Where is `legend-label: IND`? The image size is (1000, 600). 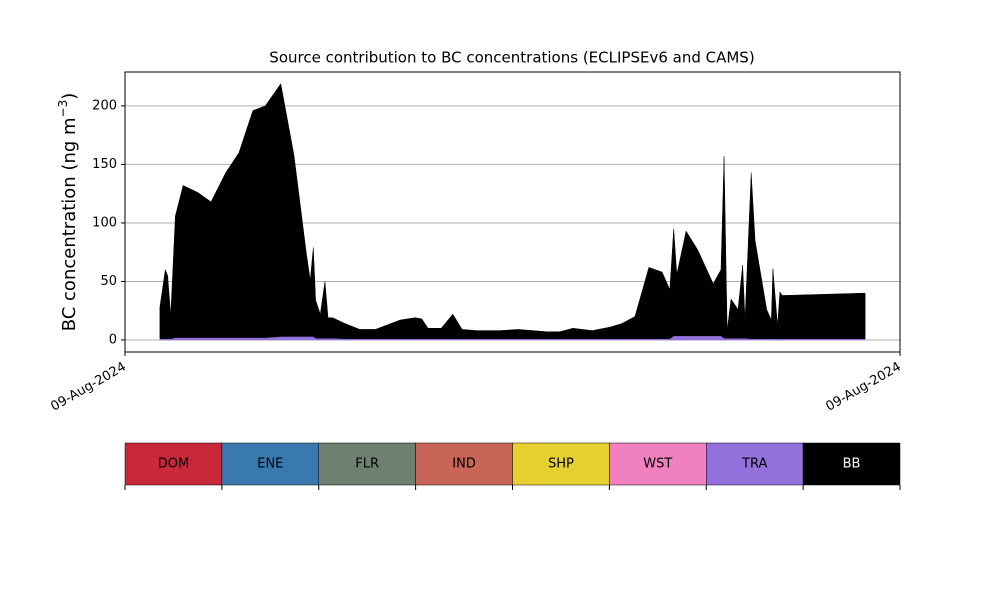 legend-label: IND is located at coordinates (464, 464).